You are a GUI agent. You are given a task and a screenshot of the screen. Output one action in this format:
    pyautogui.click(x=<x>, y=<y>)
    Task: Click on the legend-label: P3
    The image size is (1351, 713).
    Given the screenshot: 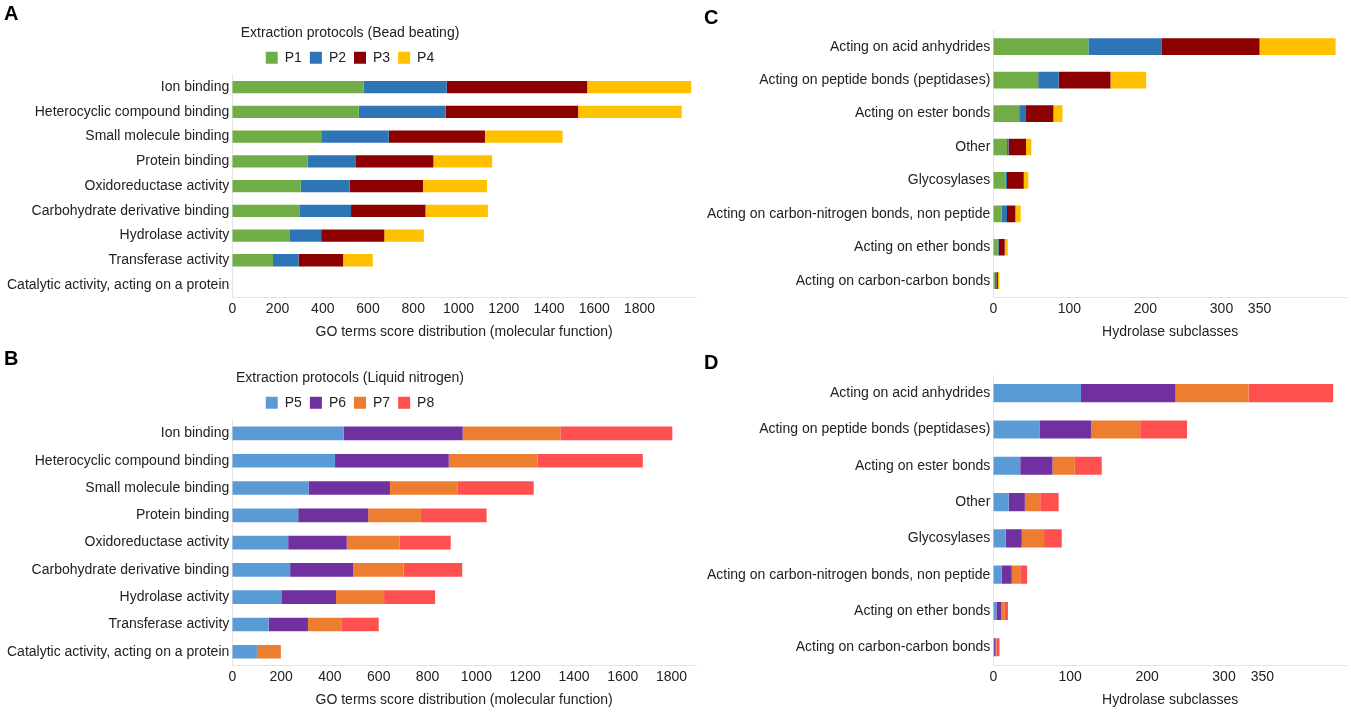 What is the action you would take?
    pyautogui.click(x=382, y=56)
    